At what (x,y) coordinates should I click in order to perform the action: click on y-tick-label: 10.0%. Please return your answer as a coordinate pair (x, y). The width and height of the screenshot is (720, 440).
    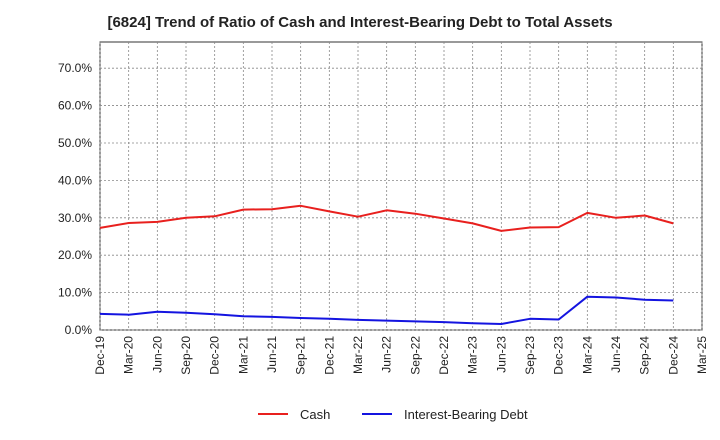
    Looking at the image, I should click on (75, 293).